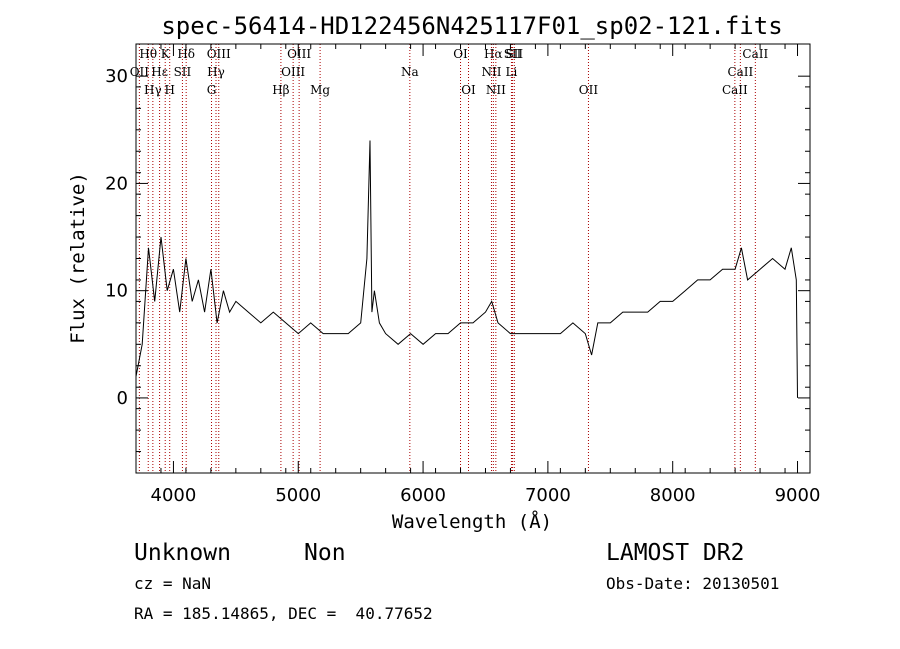 The height and width of the screenshot is (649, 900). What do you see at coordinates (283, 613) in the screenshot?
I see `coords-label: RA = 185.14865, DEC = 40.77652` at bounding box center [283, 613].